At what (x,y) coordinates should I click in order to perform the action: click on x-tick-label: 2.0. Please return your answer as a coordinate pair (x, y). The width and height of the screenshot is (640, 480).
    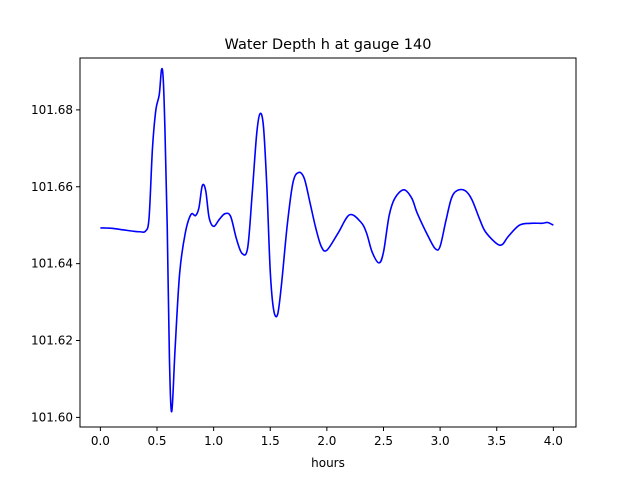
    Looking at the image, I should click on (326, 441).